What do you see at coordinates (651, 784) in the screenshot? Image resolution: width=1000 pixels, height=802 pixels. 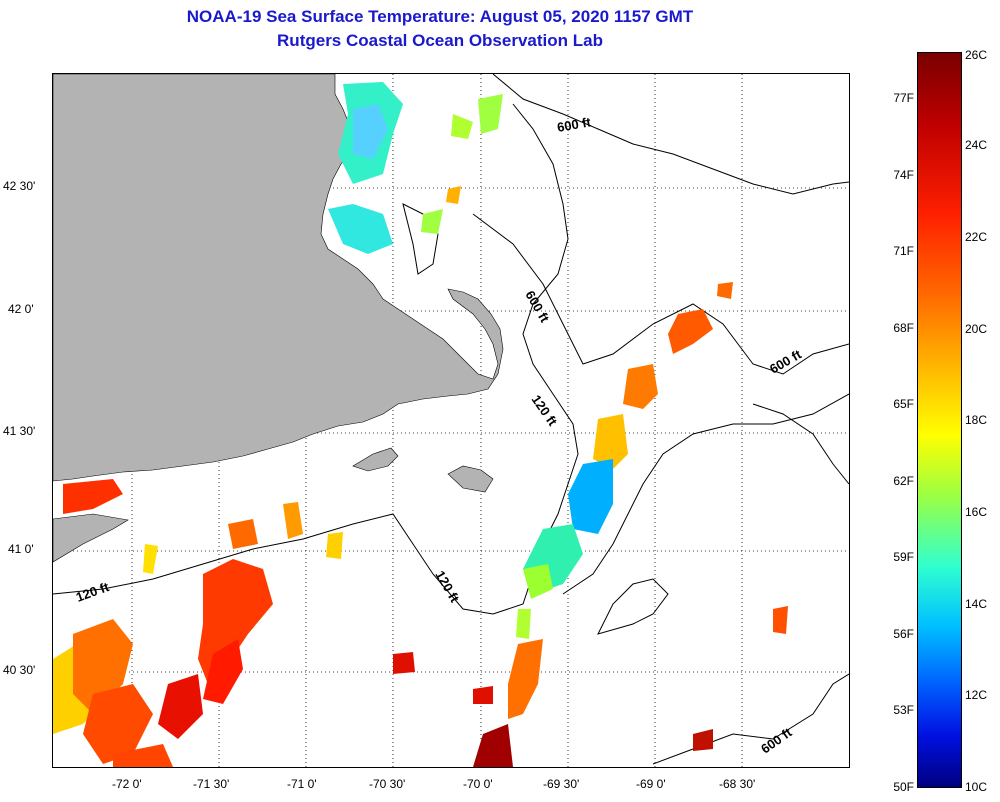 I see `lon-label-69-0: -69 0'` at bounding box center [651, 784].